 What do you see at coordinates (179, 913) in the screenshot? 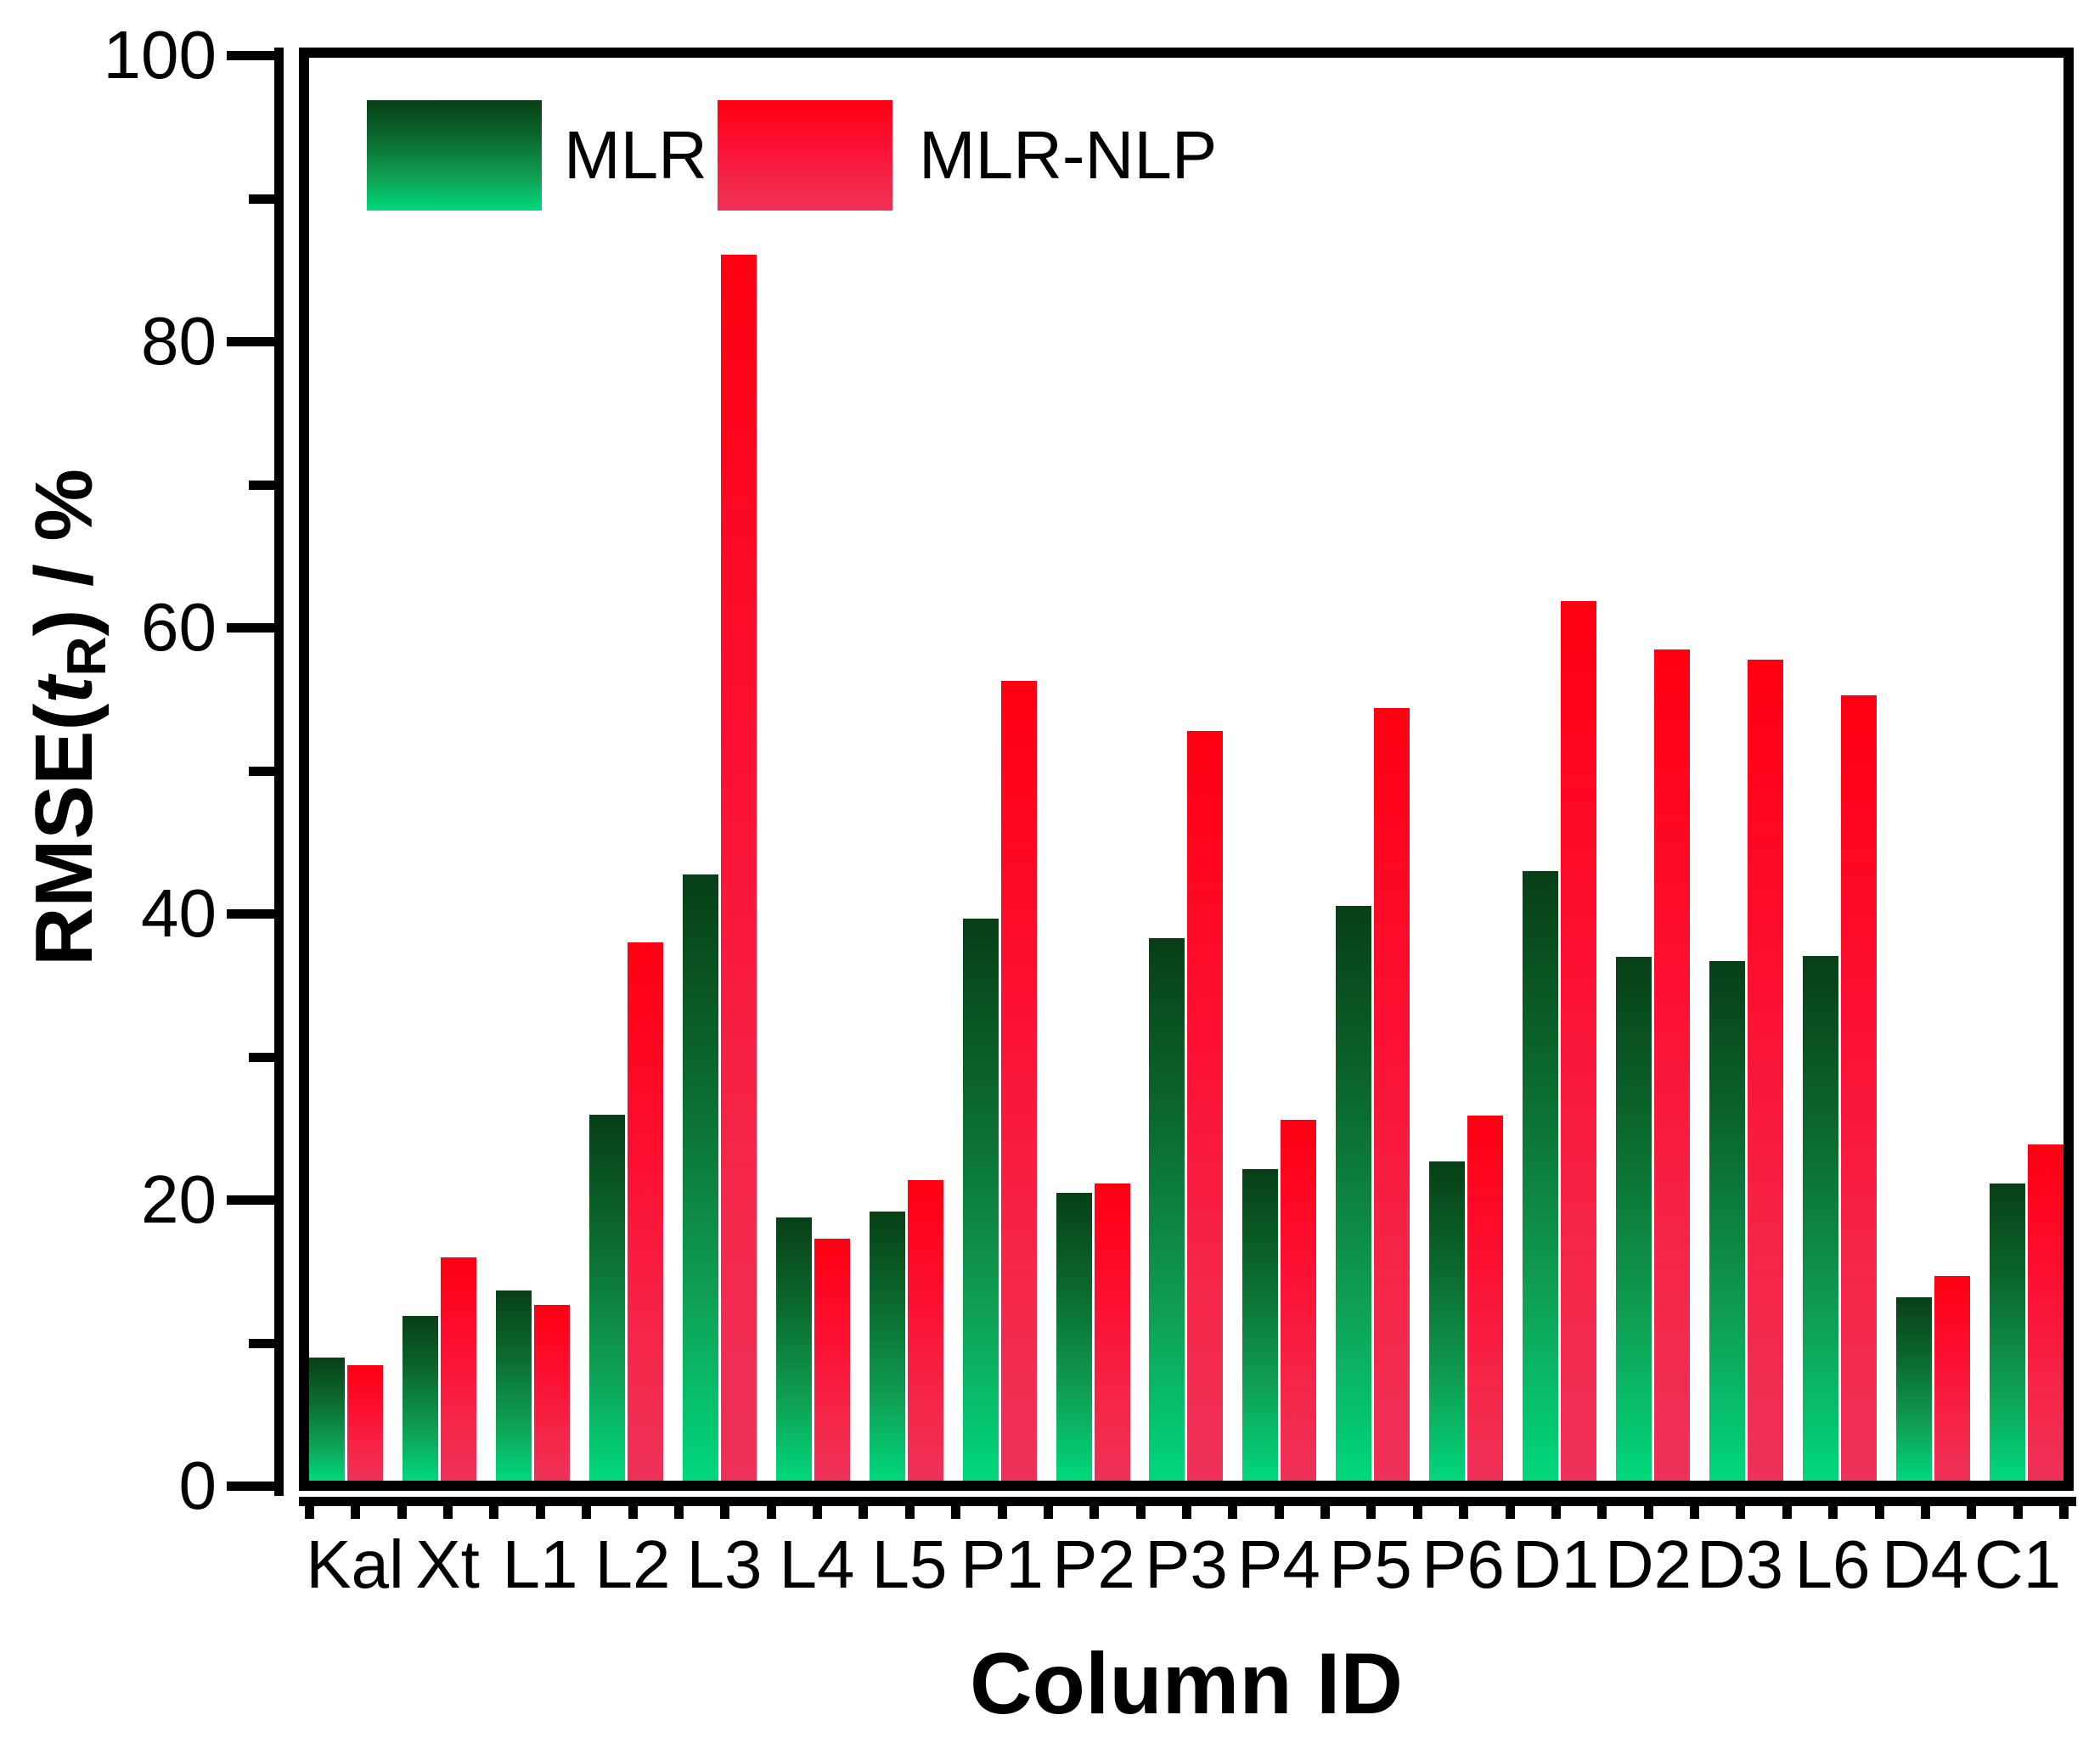
I see `y-tick-label: 40` at bounding box center [179, 913].